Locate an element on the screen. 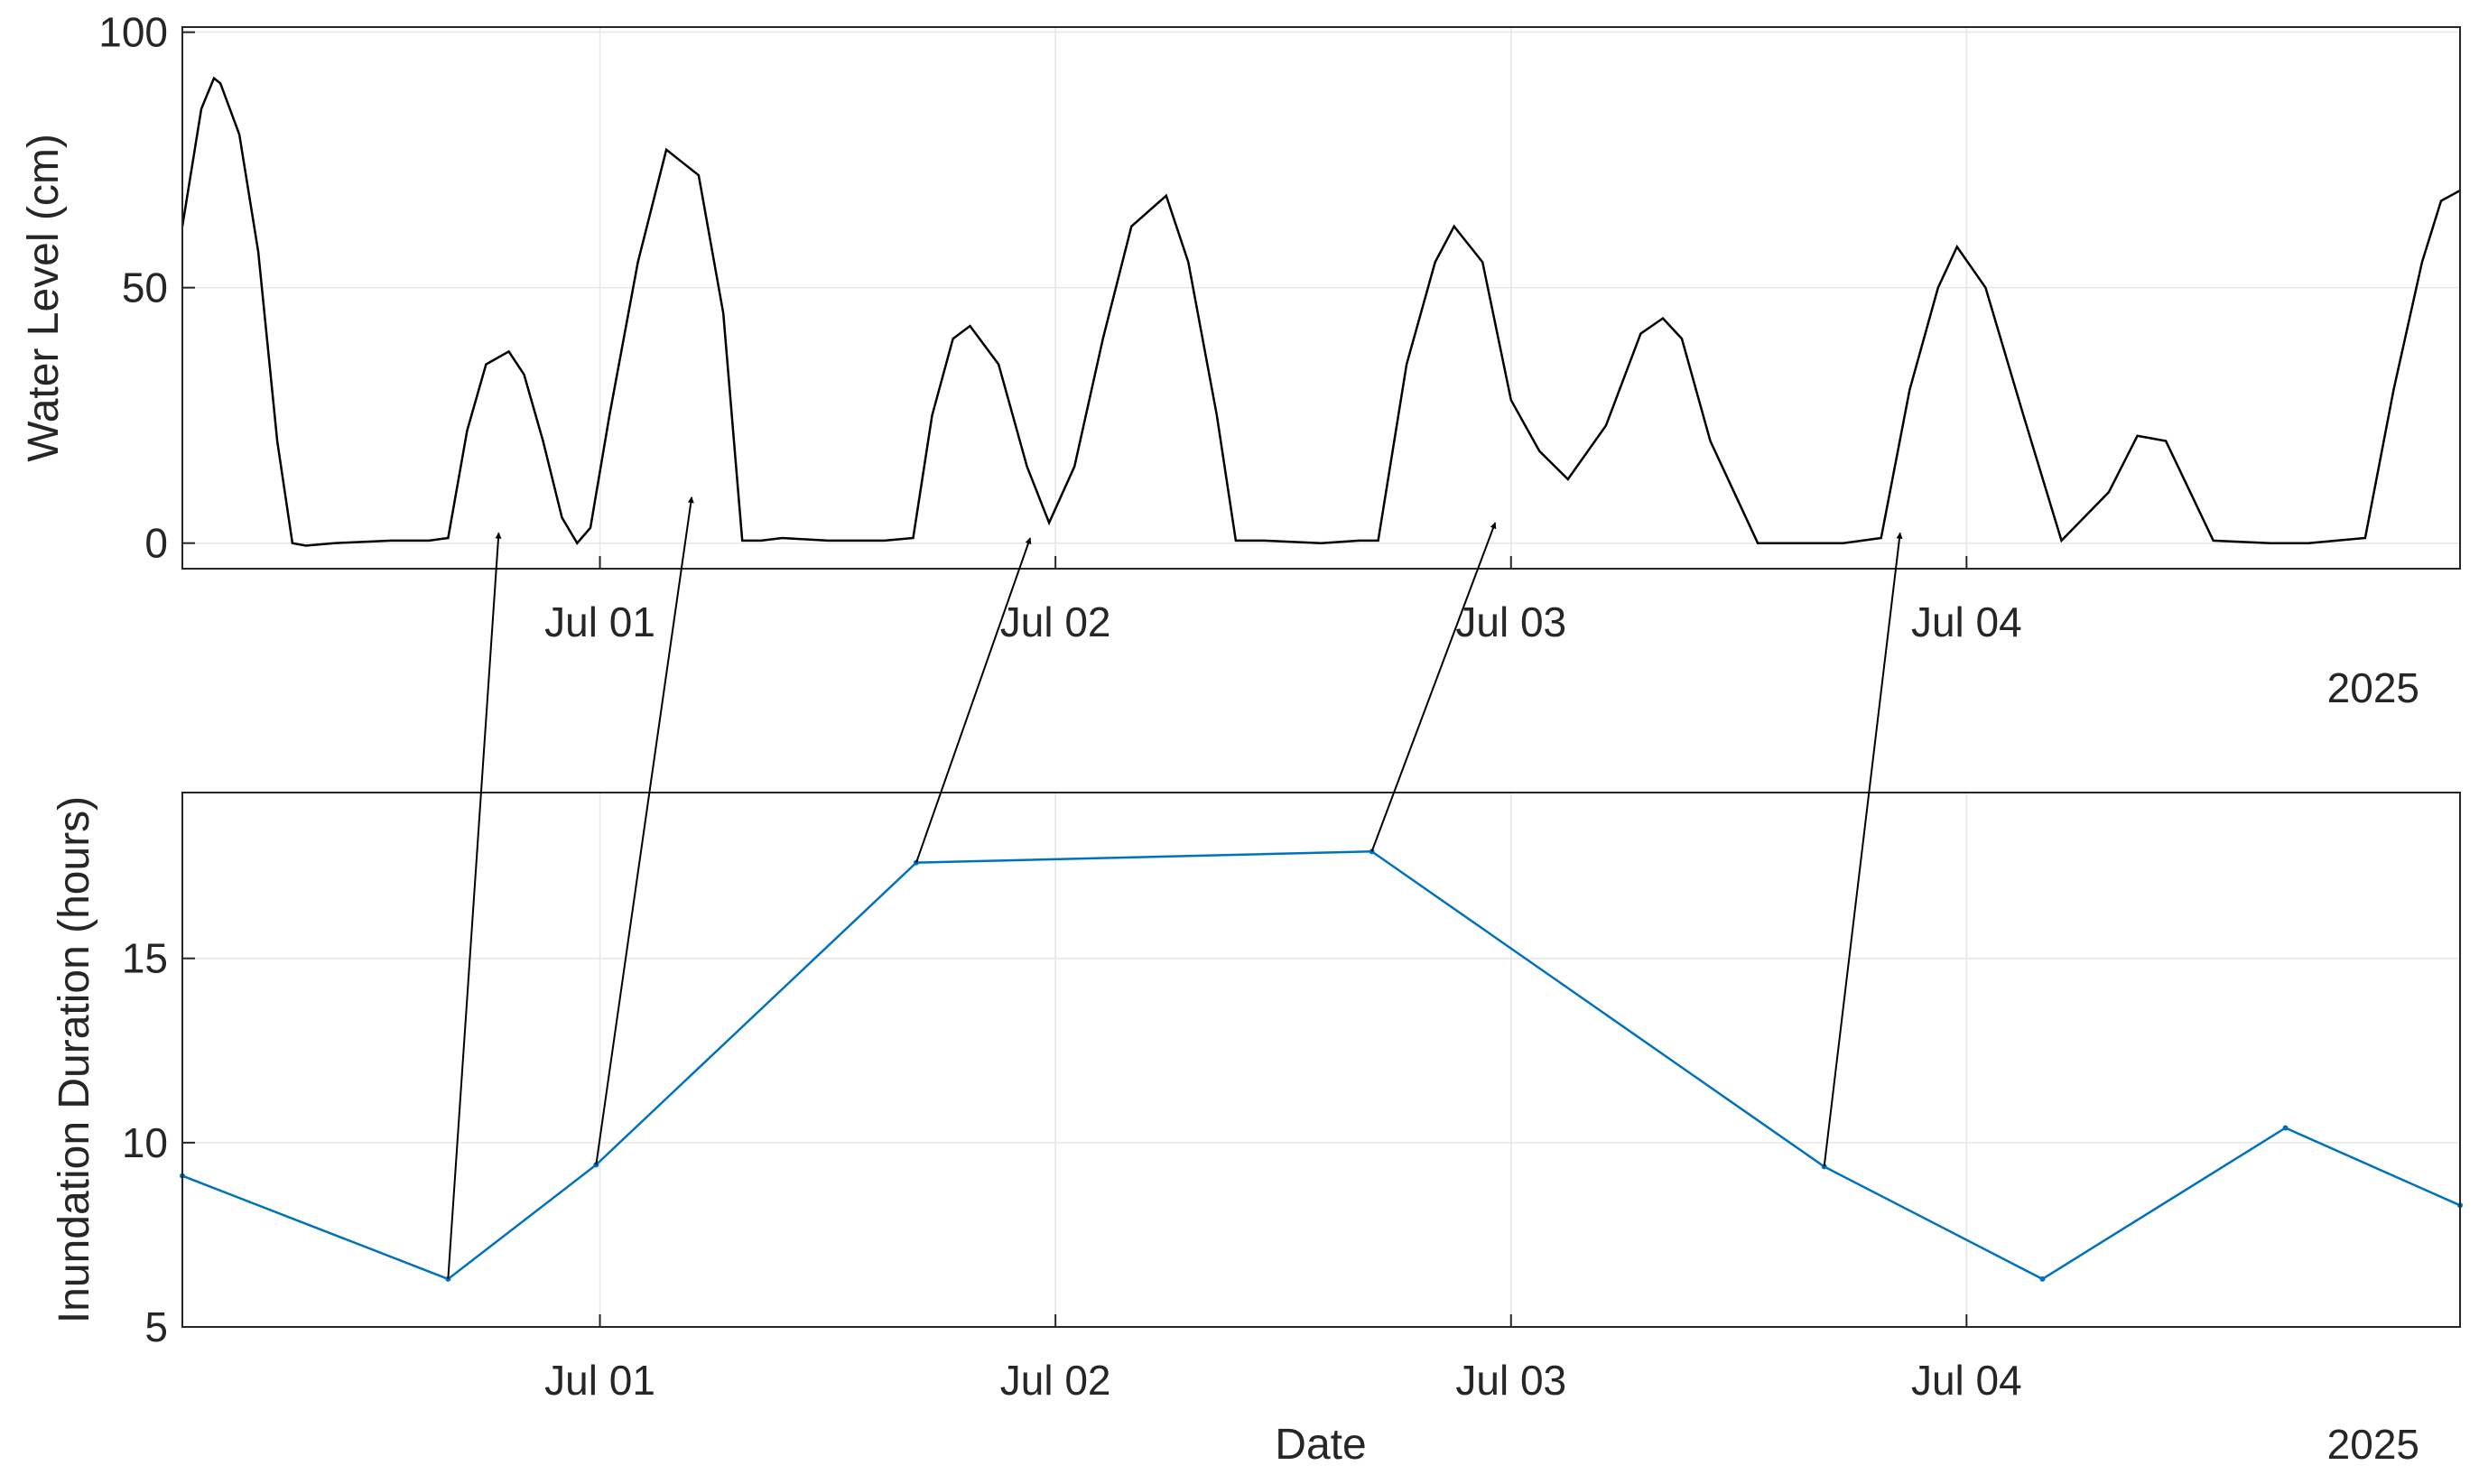 This screenshot has width=2479, height=1484. inundation-x-tick-label: Jul 04 is located at coordinates (1966, 1380).